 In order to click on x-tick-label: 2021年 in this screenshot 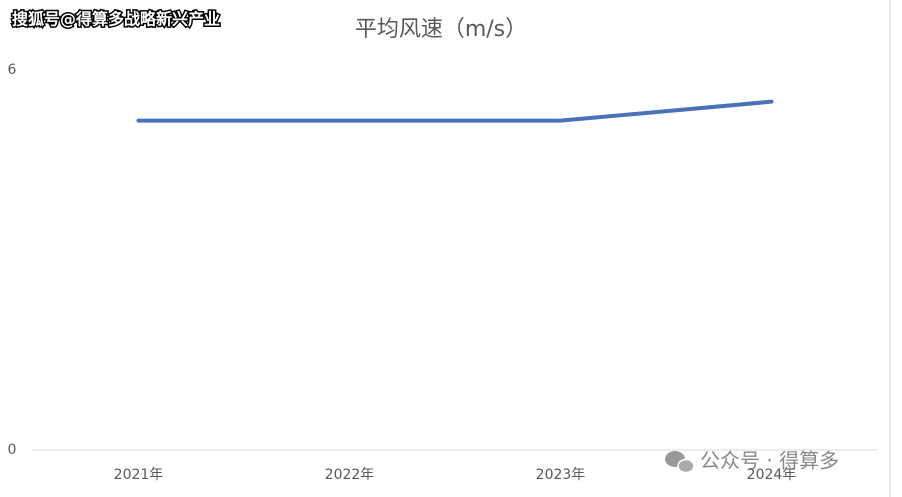, I will do `click(139, 475)`.